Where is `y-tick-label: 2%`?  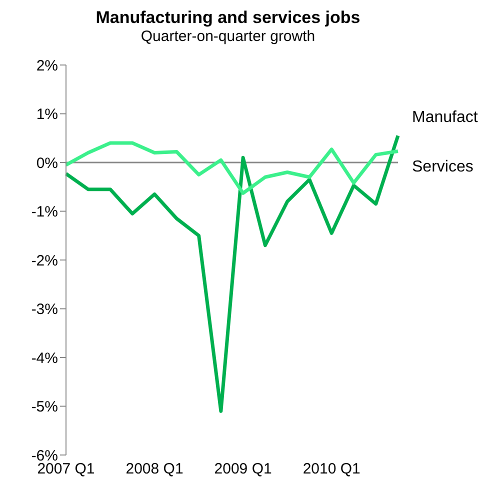 y-tick-label: 2% is located at coordinates (47, 65).